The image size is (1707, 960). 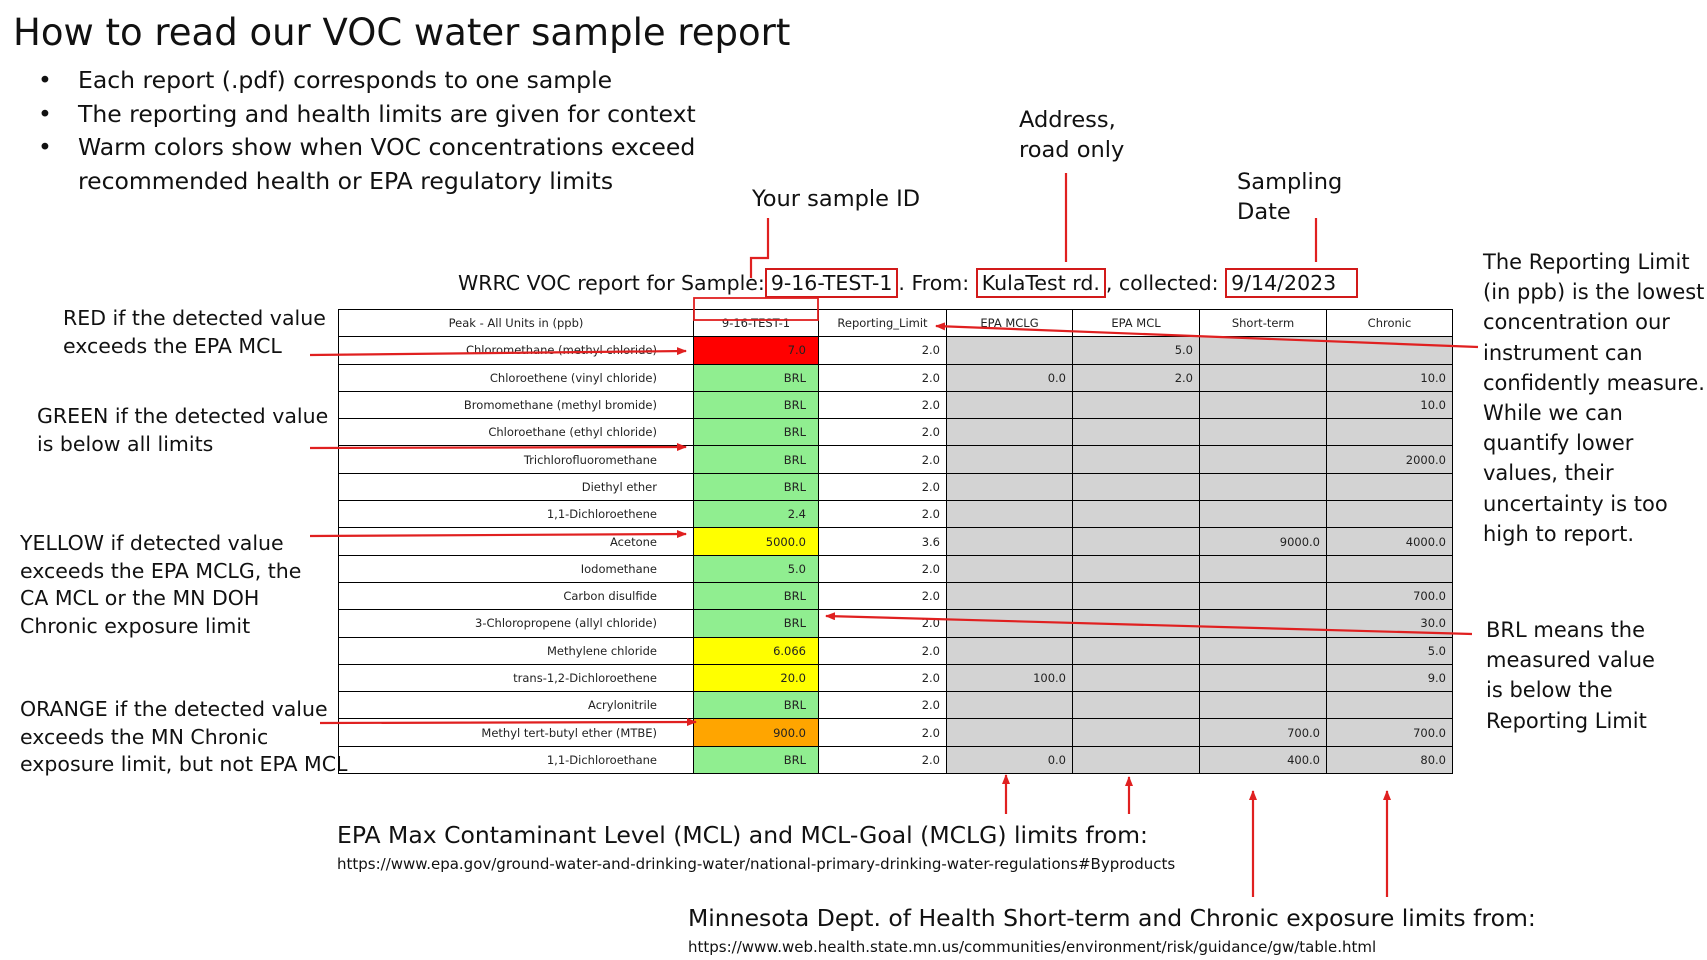 What do you see at coordinates (831, 283) in the screenshot?
I see `report-sample-id: 9-16-TEST-1` at bounding box center [831, 283].